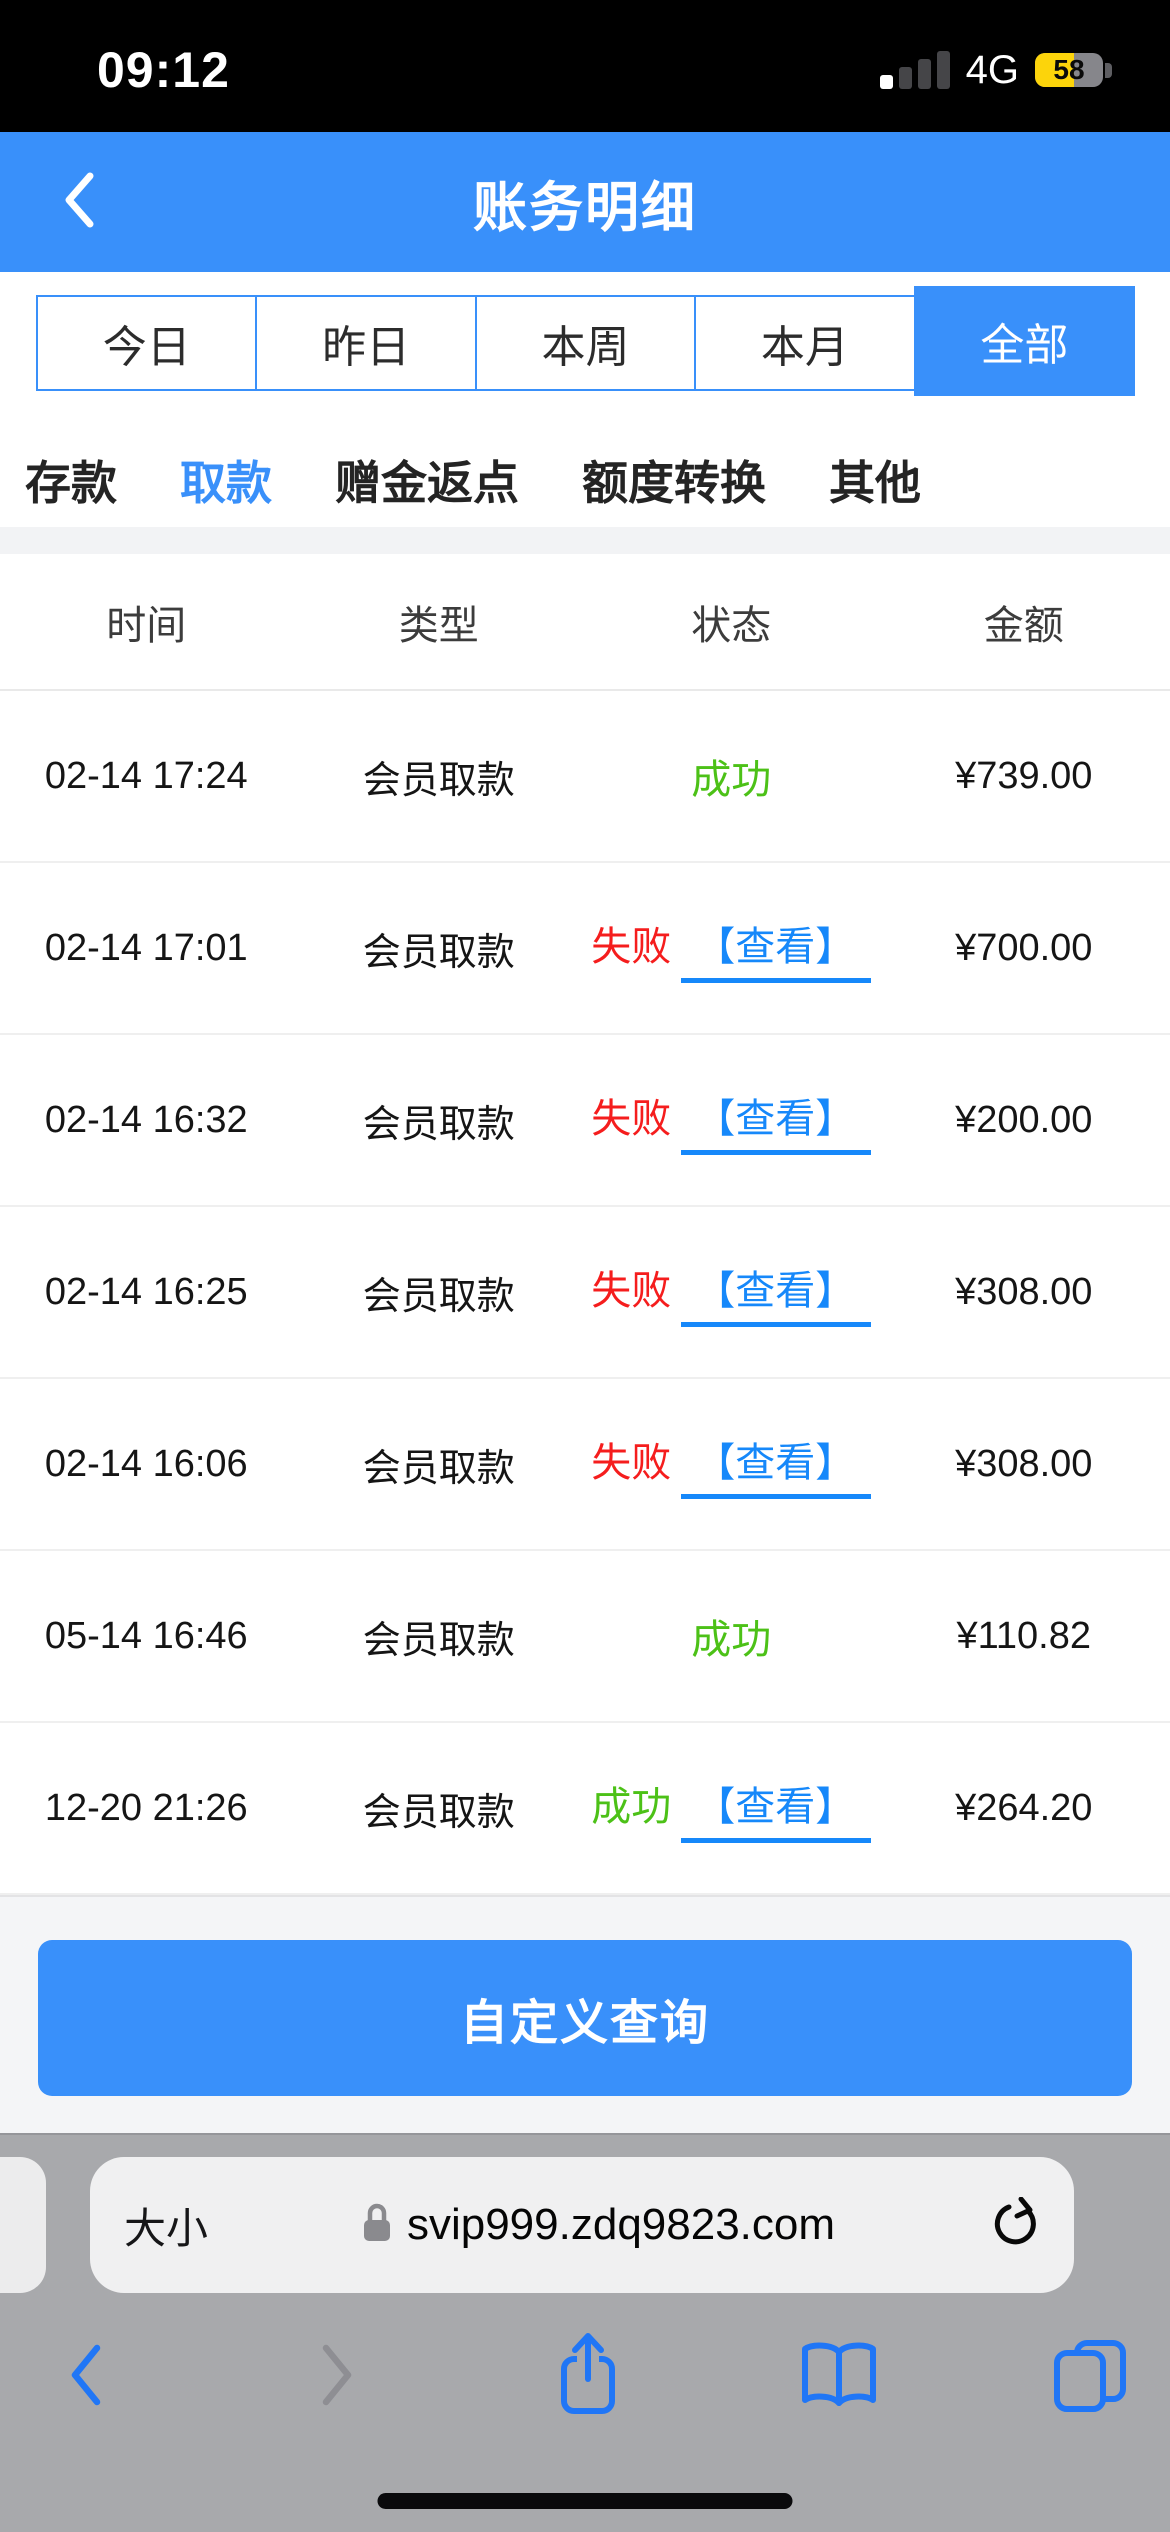 The width and height of the screenshot is (1170, 2532). Describe the element at coordinates (585, 2501) in the screenshot. I see `home-indicator` at that location.